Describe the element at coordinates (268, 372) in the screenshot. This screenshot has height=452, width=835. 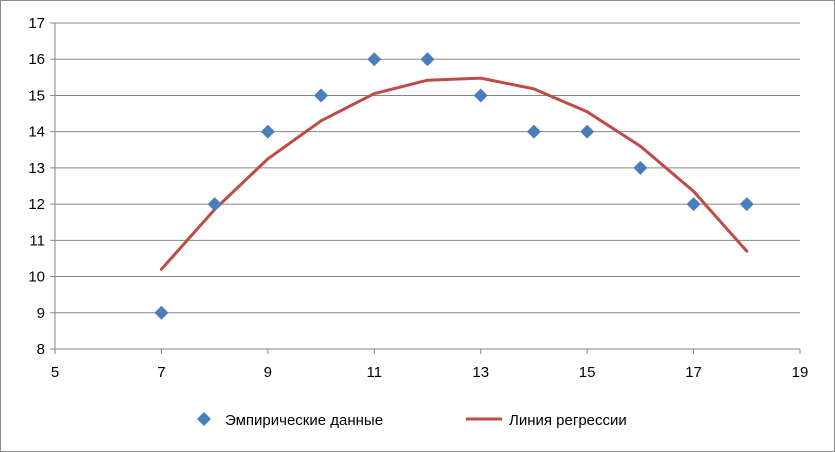
I see `x-tick-label-9: 9` at that location.